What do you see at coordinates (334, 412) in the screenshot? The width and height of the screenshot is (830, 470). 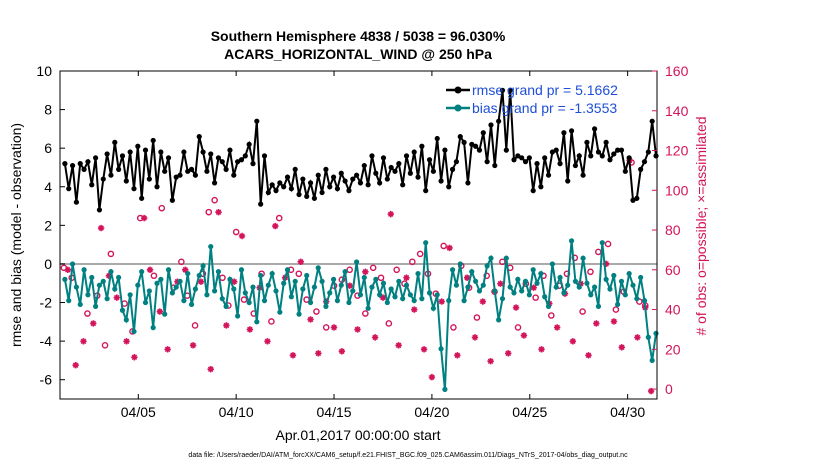 I see `x-tick-label: 04/15` at bounding box center [334, 412].